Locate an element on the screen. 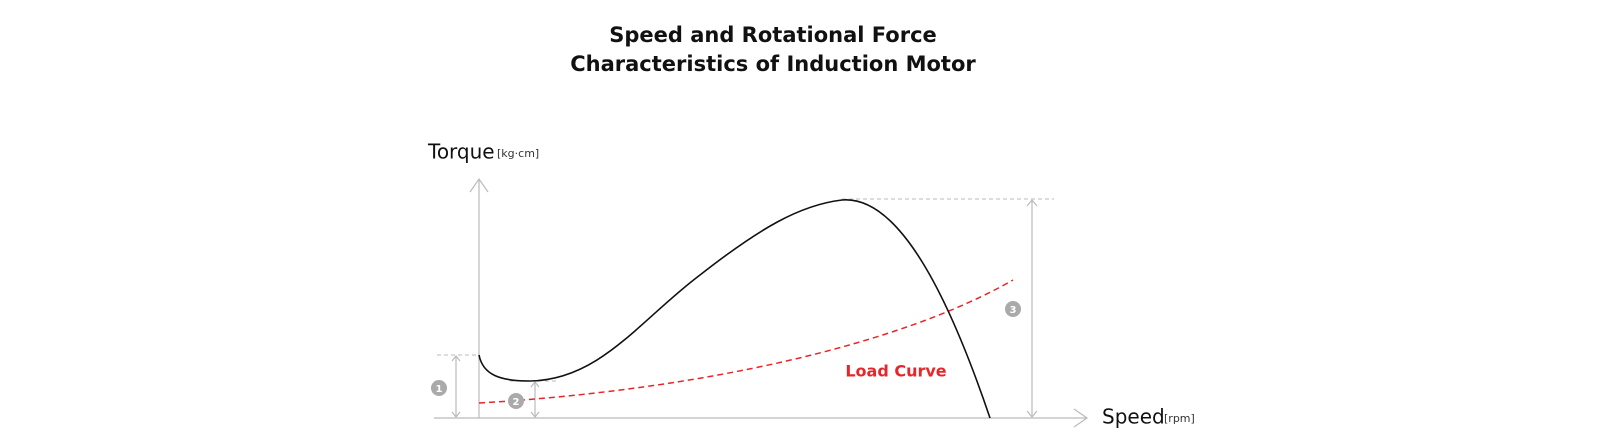  y-axis-arrow is located at coordinates (479, 185).